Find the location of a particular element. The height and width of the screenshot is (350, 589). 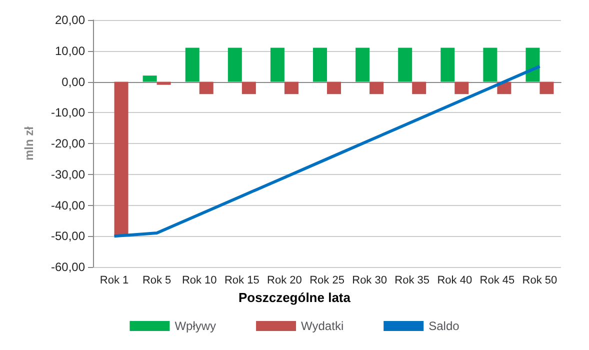

y-tick-label: -30,00 is located at coordinates (68, 174).